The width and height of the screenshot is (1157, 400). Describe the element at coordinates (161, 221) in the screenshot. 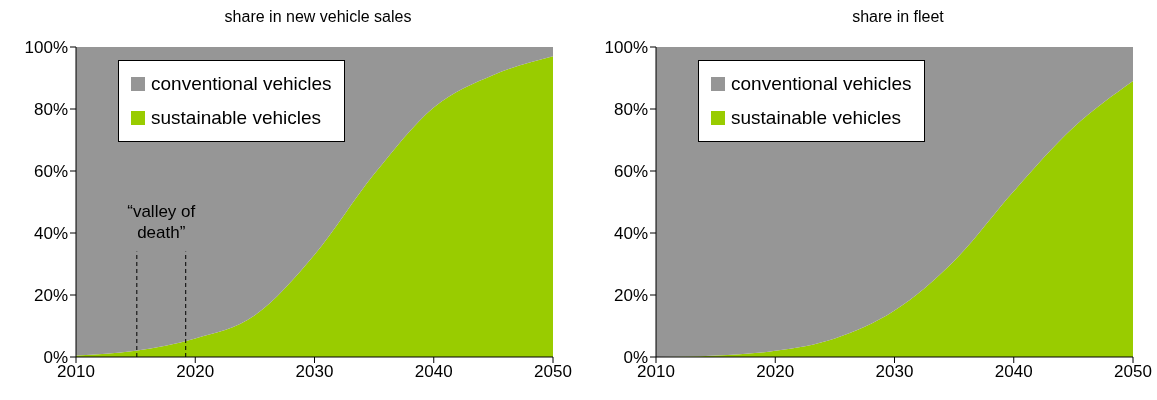

I see `annotation: “valley of death”` at that location.